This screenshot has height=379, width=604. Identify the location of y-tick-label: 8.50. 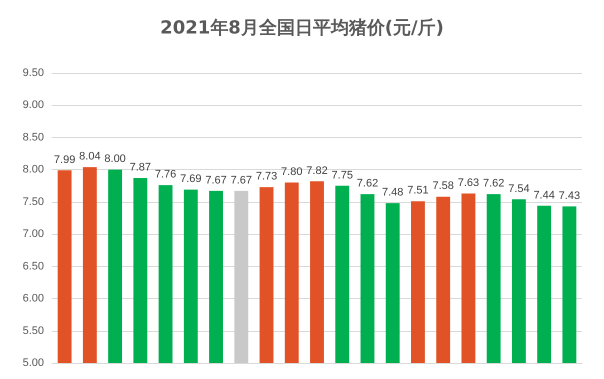
(33, 137).